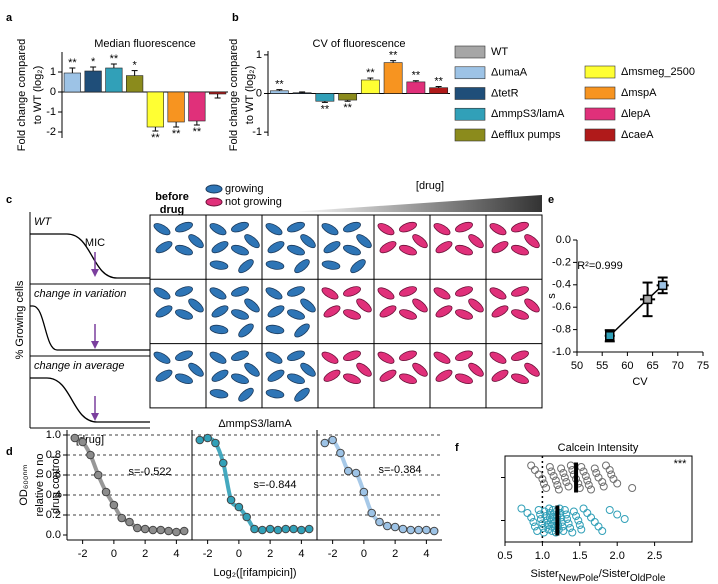 This screenshot has width=718, height=584. I want to click on significance-mark: *, so click(93, 62).